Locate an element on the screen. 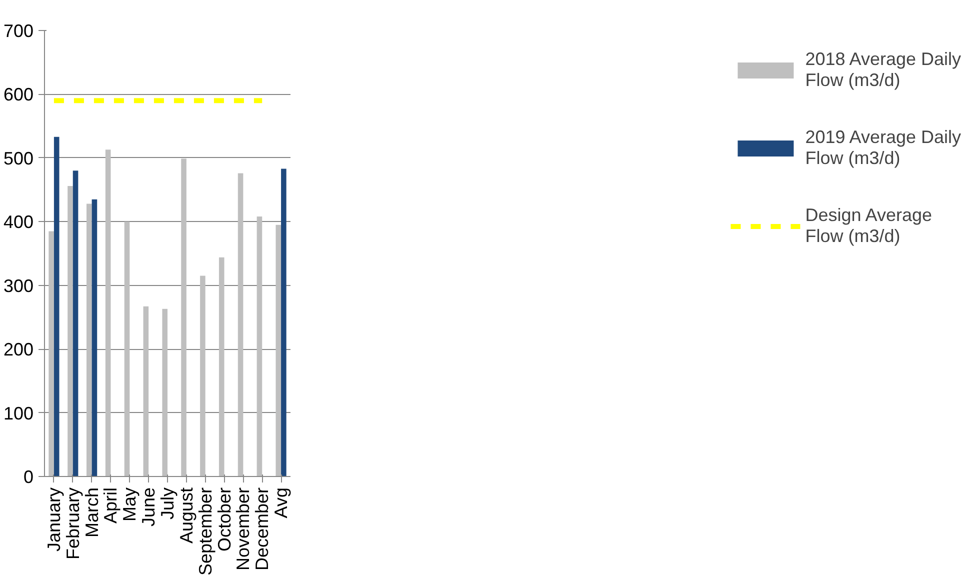  y-tick-label: 600 is located at coordinates (18, 94).